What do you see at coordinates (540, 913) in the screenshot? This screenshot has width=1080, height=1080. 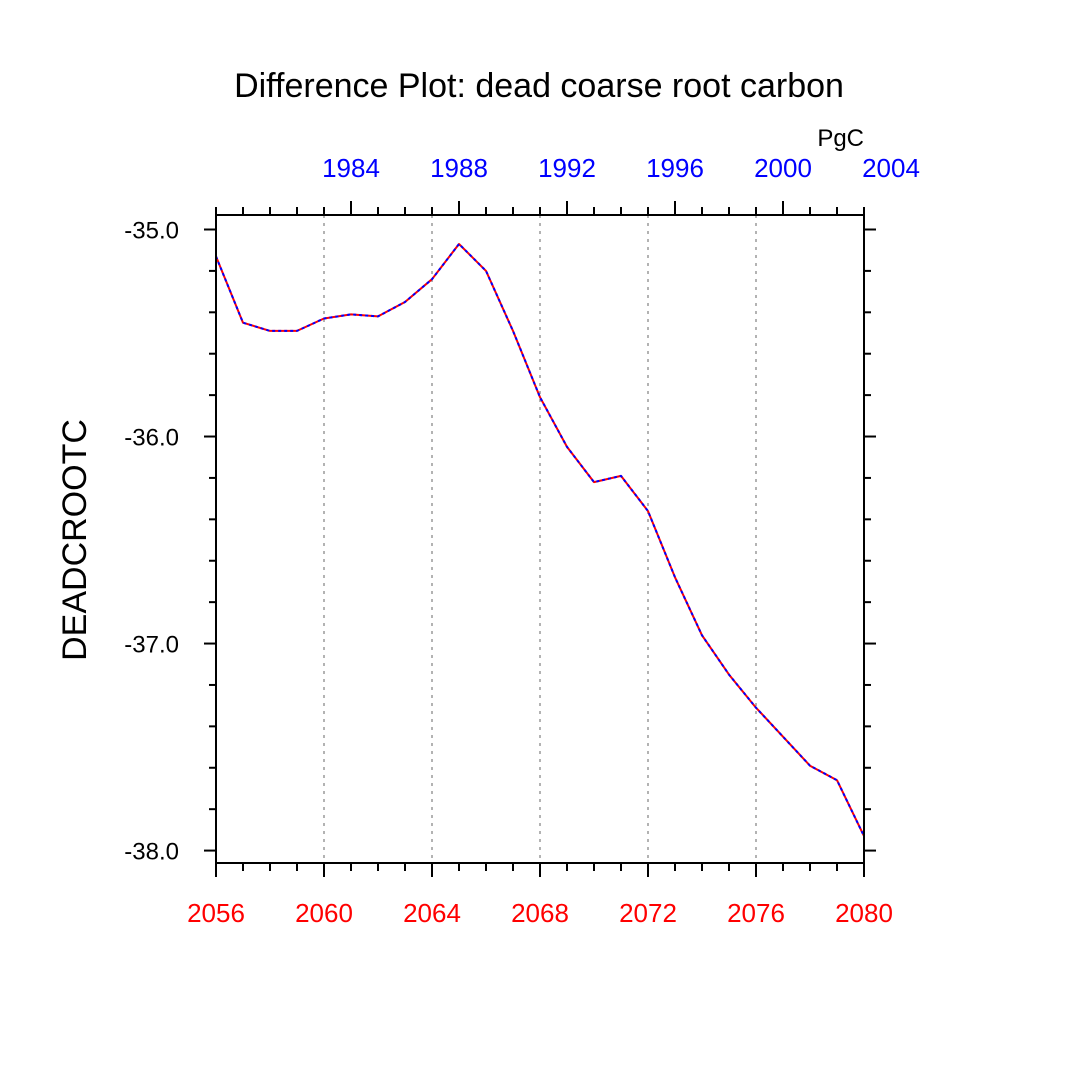 I see `x-bottom-tick-label: 2068` at bounding box center [540, 913].